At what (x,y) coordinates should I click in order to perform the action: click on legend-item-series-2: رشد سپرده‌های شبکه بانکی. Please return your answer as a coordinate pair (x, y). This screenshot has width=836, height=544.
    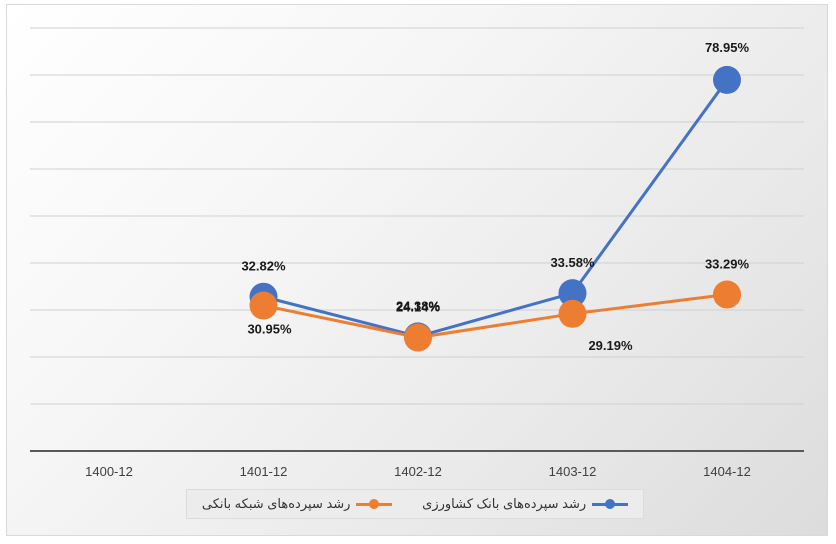
    Looking at the image, I should click on (297, 504).